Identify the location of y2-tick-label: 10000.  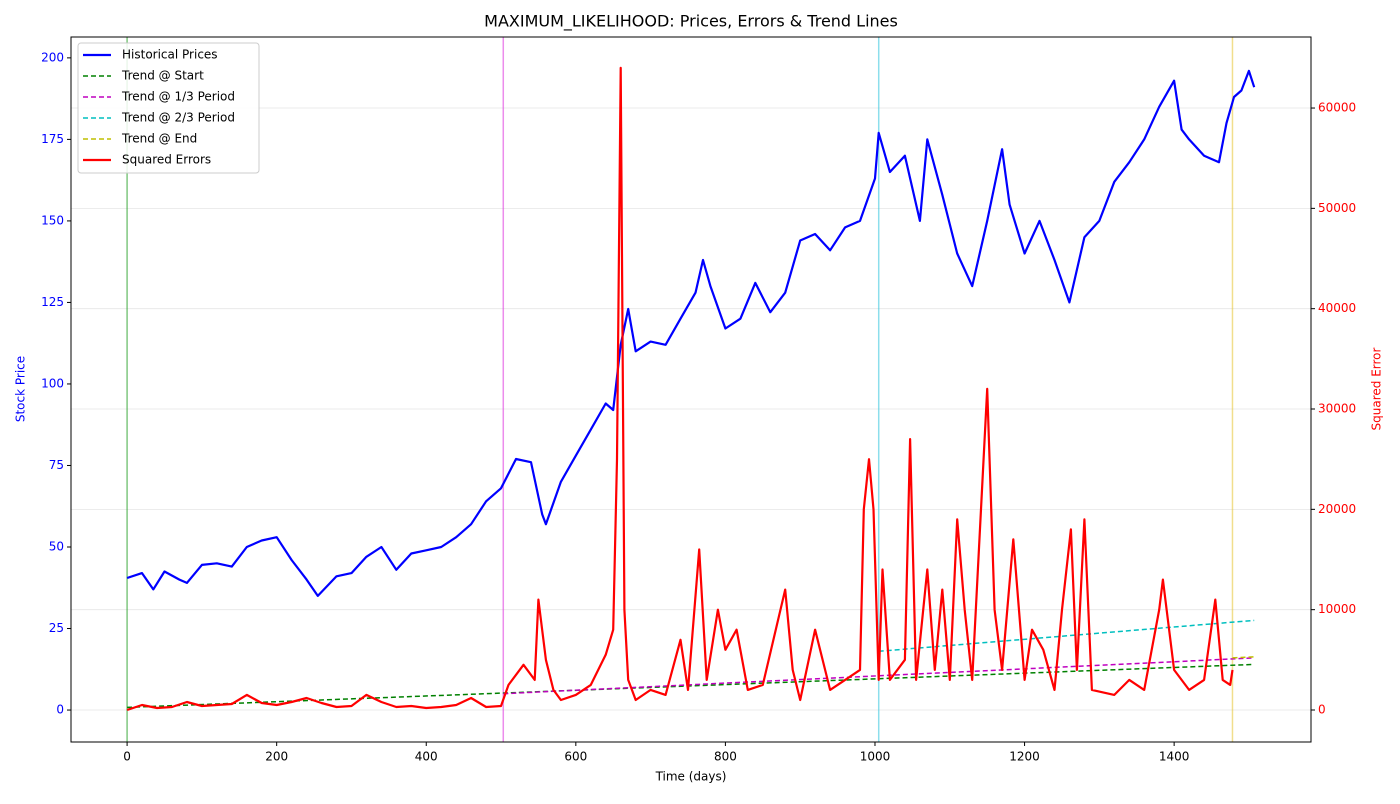
(1337, 609).